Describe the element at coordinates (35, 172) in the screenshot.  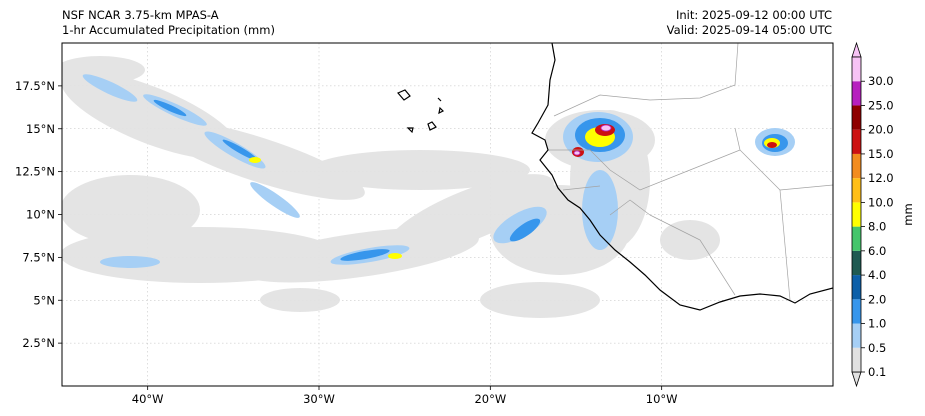
I see `lat-tick-label: 12.5°N` at that location.